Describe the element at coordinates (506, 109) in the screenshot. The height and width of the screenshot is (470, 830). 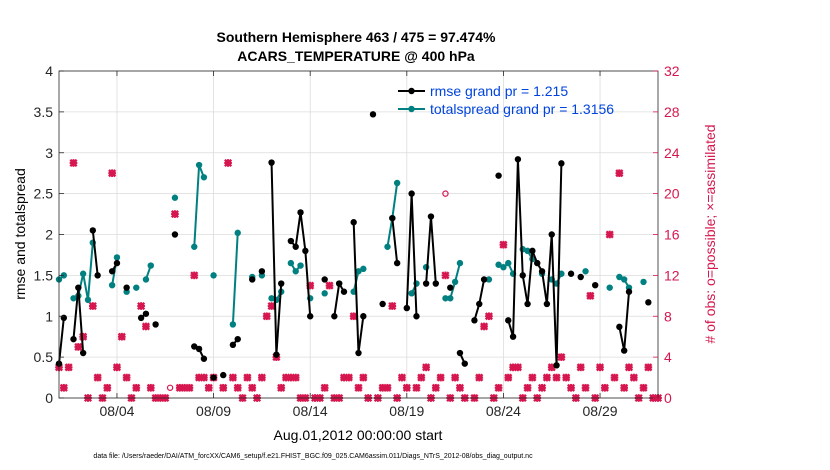
I see `legend-entry-spread: totalspread grand pr = 1.3156` at that location.